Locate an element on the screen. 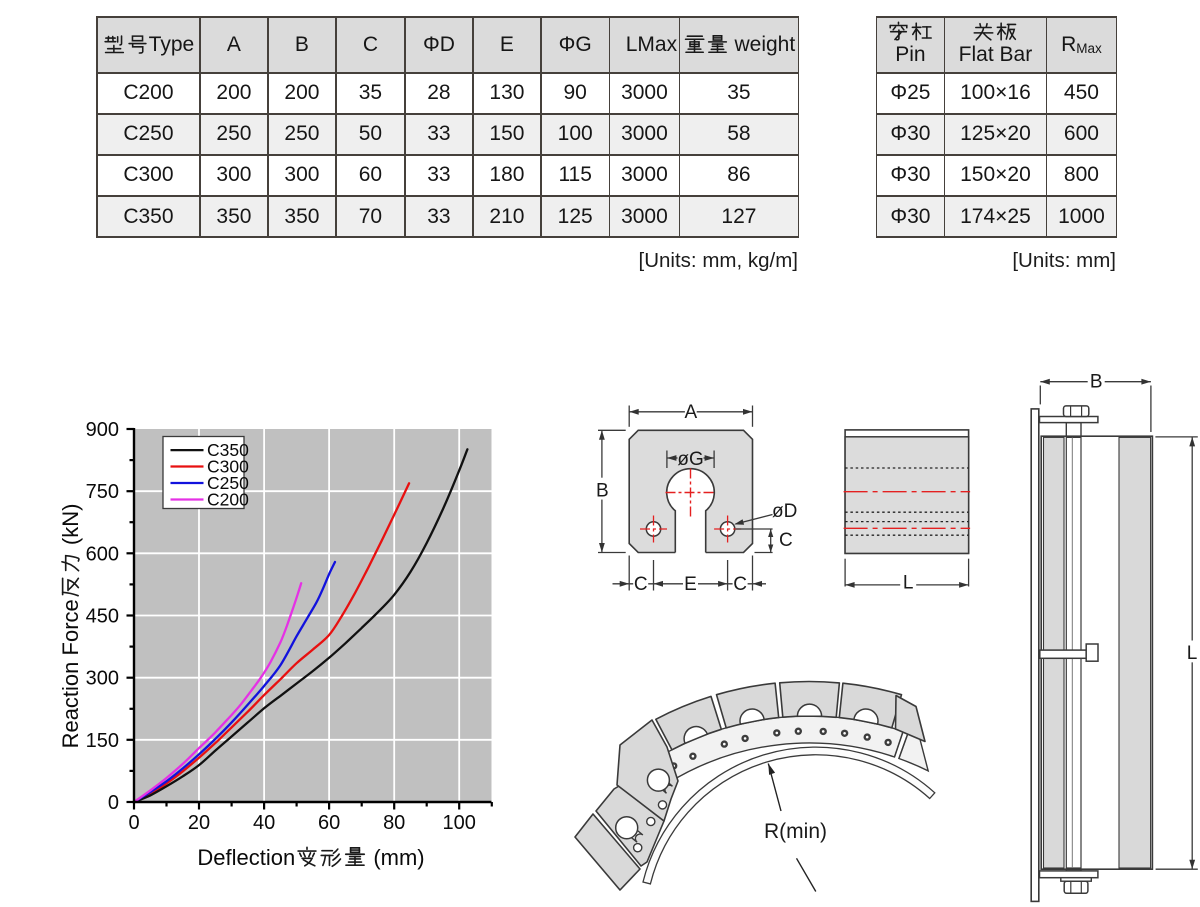 The width and height of the screenshot is (1200, 907). svg-text: 150 is located at coordinates (102, 741).